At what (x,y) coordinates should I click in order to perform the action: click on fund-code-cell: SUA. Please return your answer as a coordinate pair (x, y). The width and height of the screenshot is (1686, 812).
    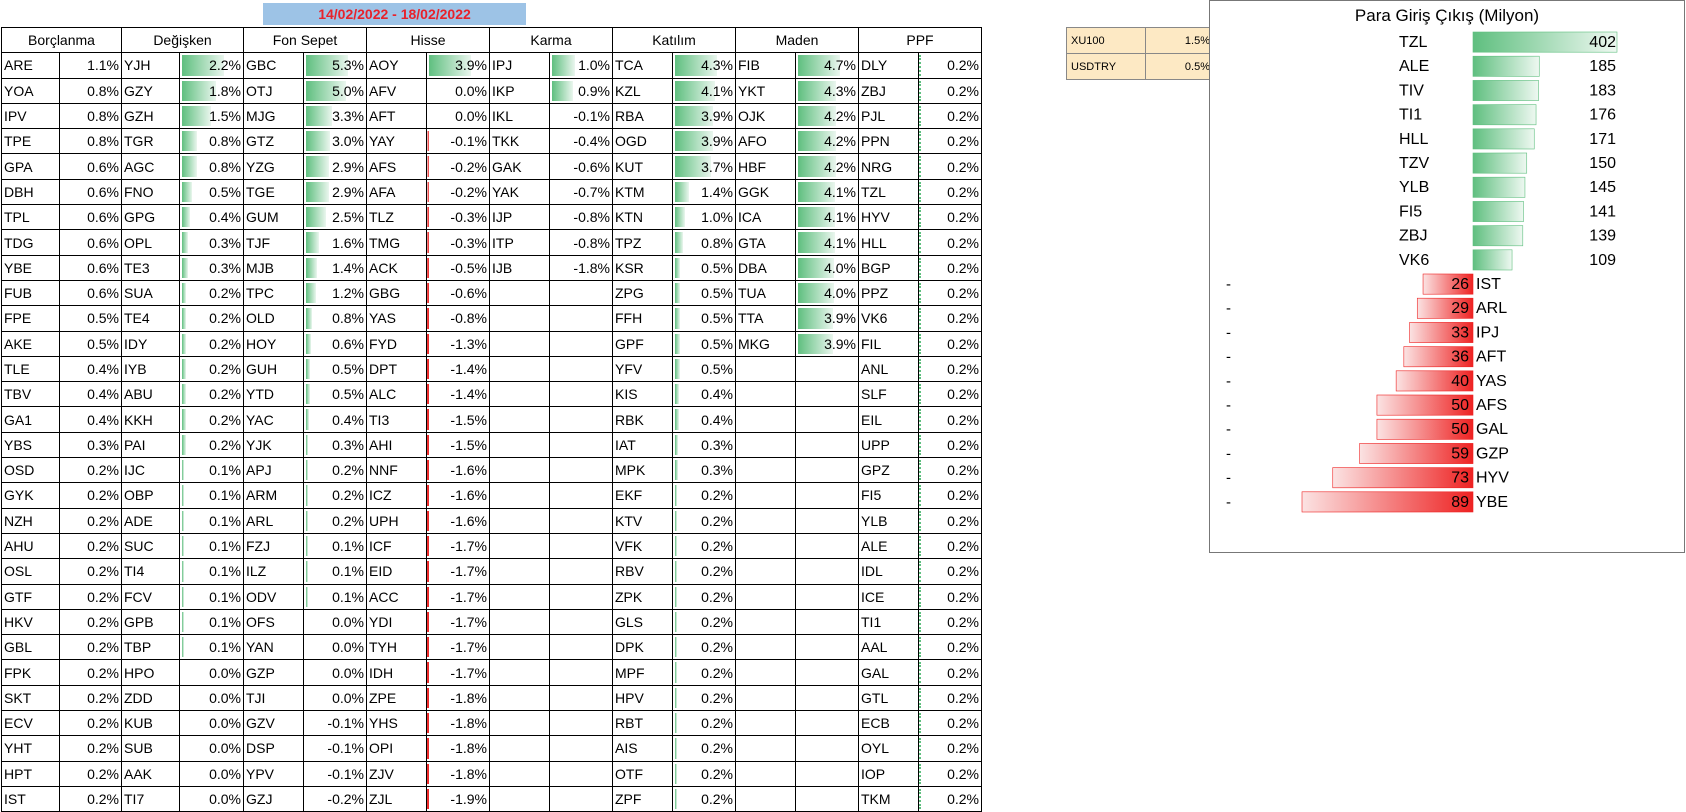
    Looking at the image, I should click on (150, 293).